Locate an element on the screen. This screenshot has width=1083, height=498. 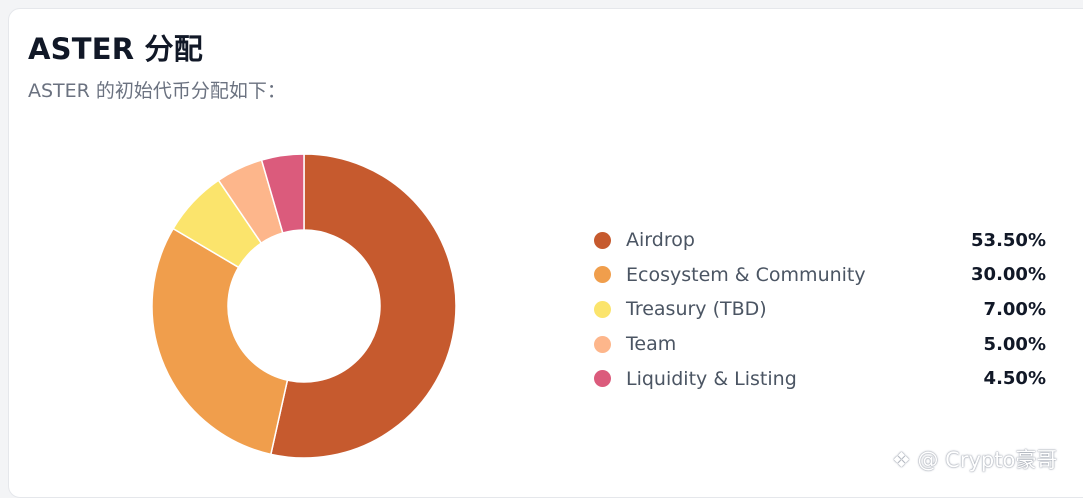
legend-item-team: Team 5.00% is located at coordinates (824, 344).